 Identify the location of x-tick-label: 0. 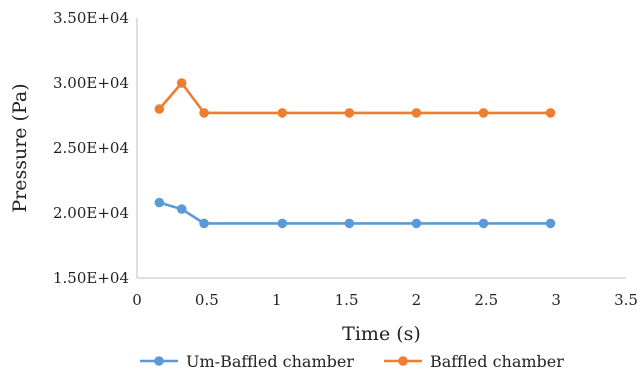
(137, 300).